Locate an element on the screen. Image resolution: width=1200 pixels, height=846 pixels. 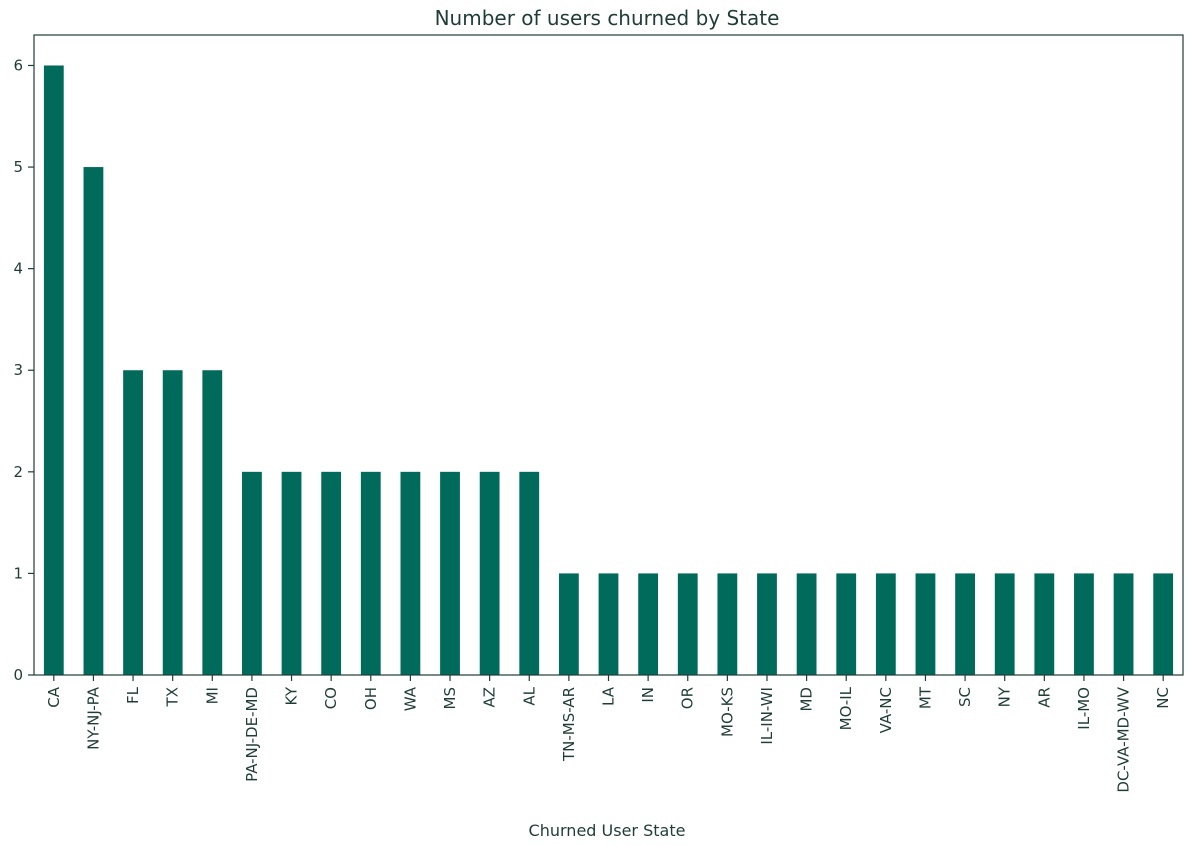
bar-mi is located at coordinates (212, 522).